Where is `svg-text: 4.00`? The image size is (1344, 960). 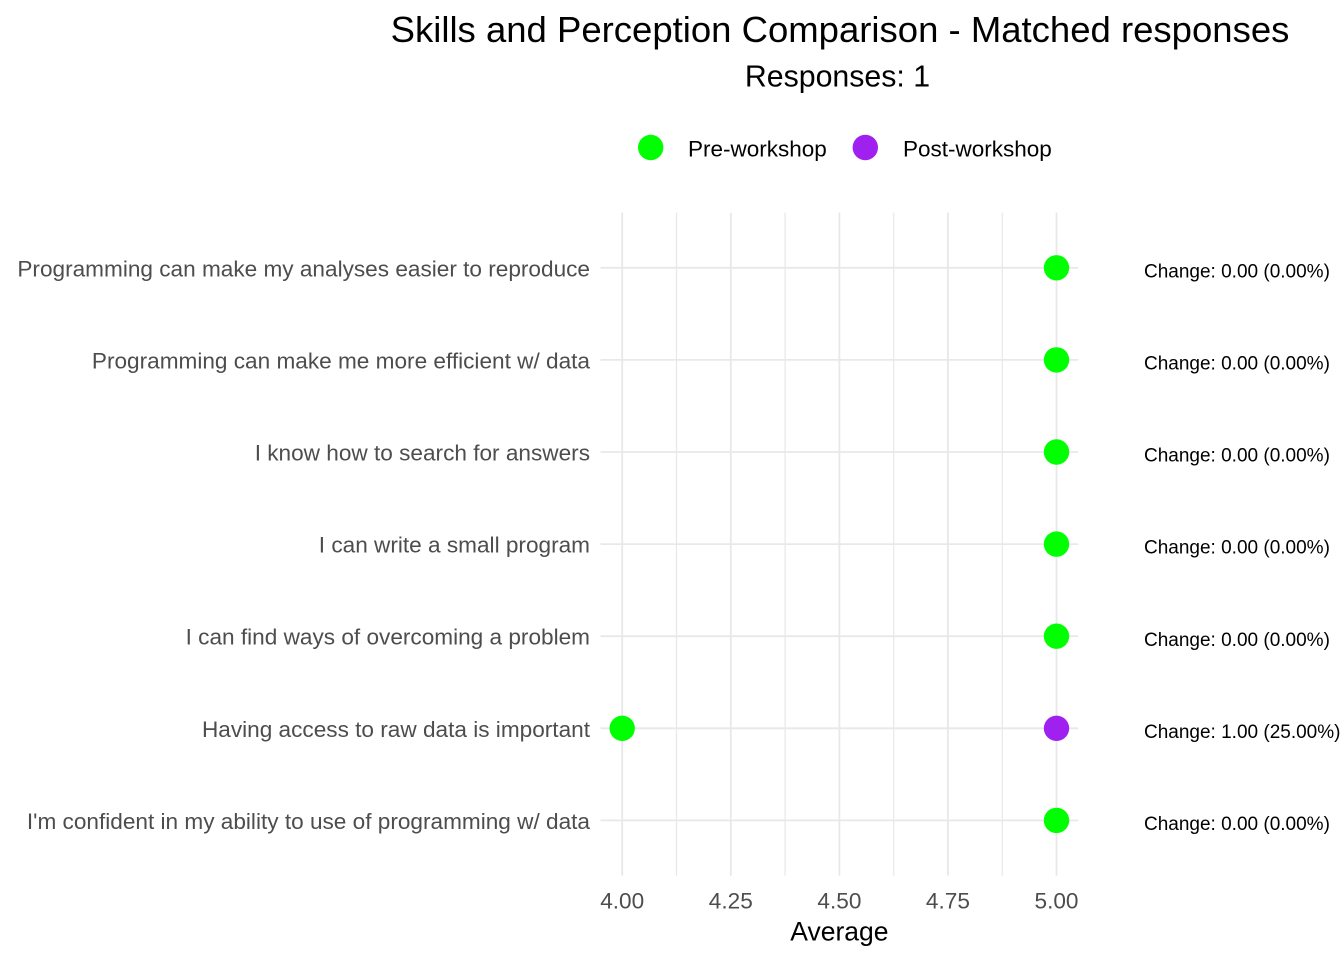
svg-text: 4.00 is located at coordinates (622, 900).